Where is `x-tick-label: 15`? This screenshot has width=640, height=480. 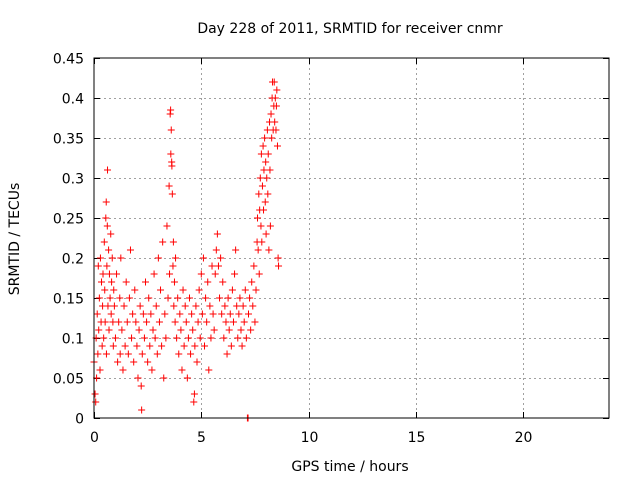
x-tick-label: 15 is located at coordinates (417, 438).